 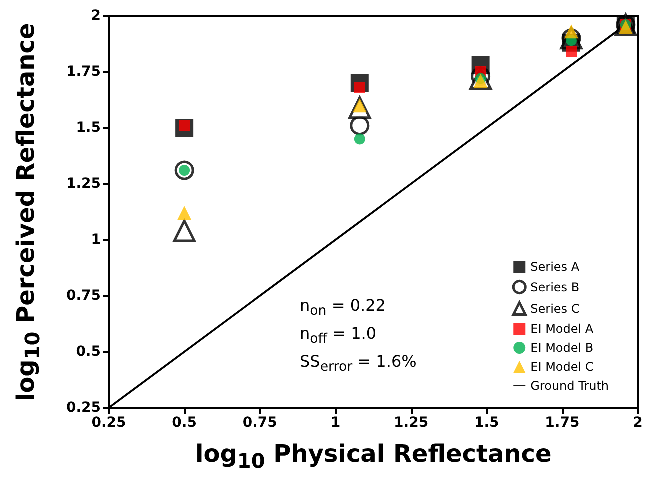 What do you see at coordinates (339, 336) in the screenshot?
I see `annotation: n$_{off}$ = 1.0` at bounding box center [339, 336].